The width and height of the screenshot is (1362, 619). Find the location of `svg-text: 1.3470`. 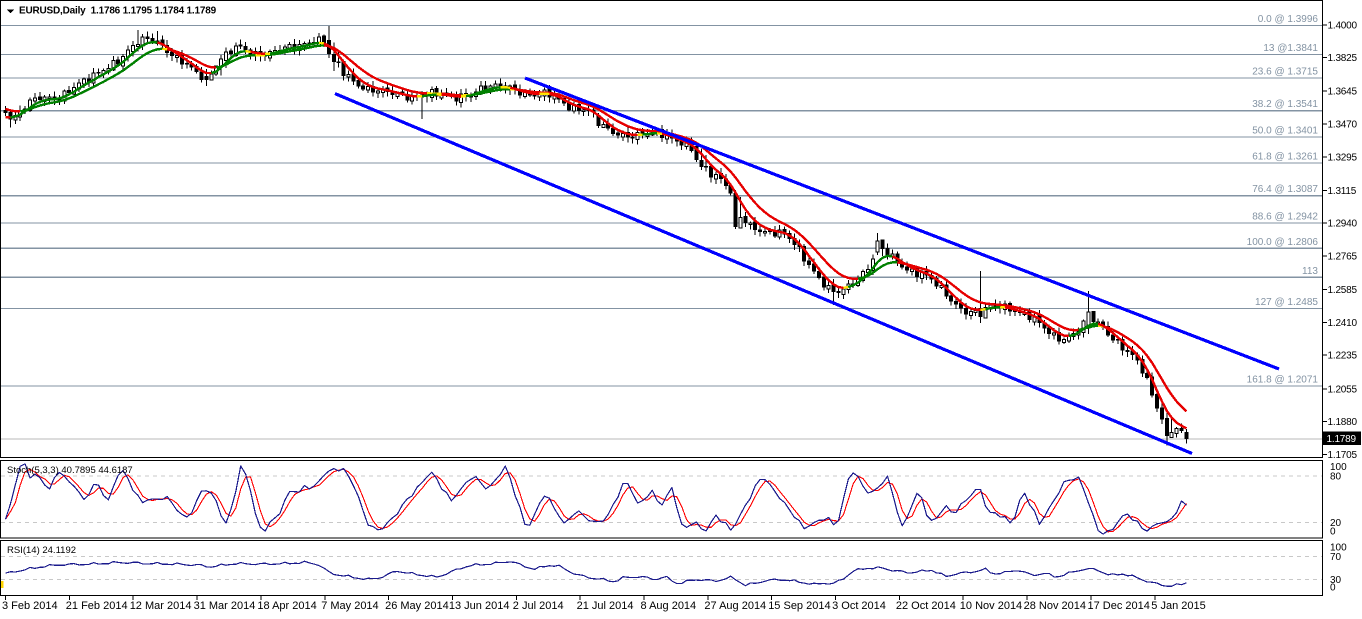

svg-text: 1.3470 is located at coordinates (1343, 125).